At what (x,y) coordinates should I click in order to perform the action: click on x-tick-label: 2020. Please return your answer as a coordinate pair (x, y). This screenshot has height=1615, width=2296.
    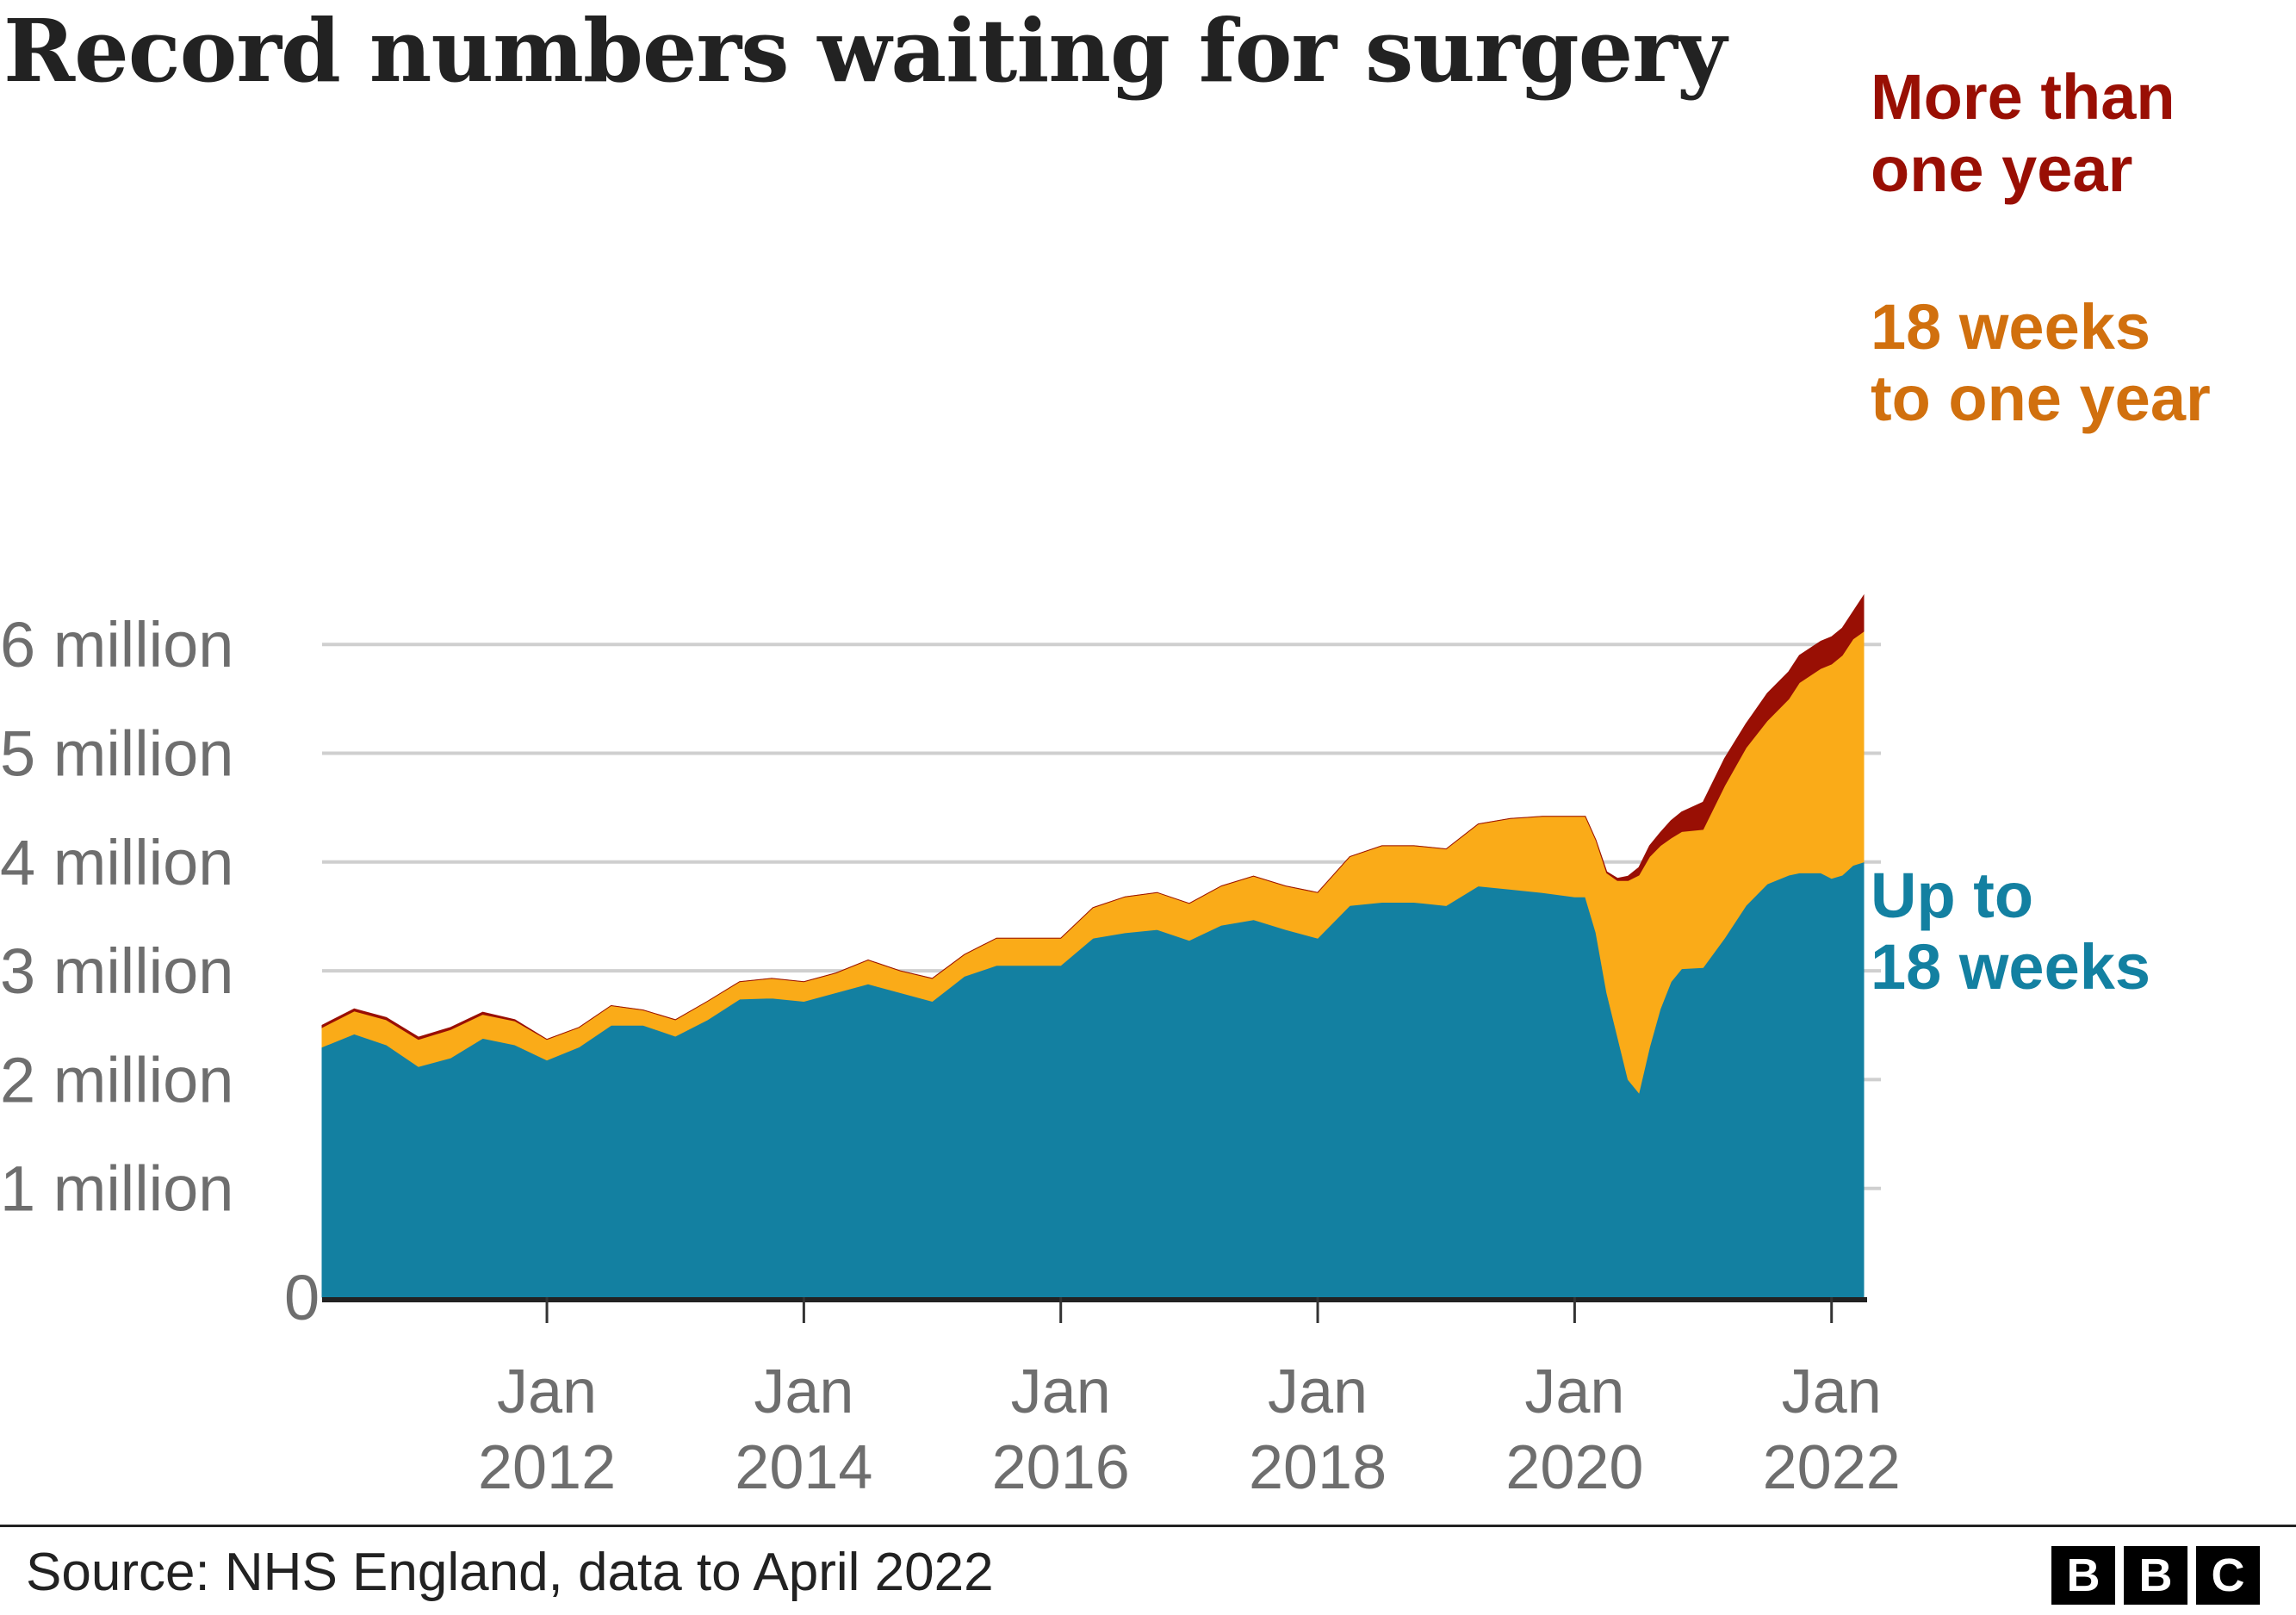
    Looking at the image, I should click on (1574, 1467).